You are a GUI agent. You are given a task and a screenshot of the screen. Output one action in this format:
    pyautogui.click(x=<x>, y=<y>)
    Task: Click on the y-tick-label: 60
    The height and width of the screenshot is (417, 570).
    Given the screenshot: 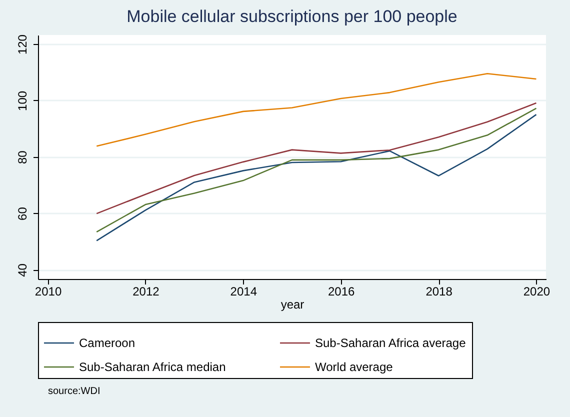 What is the action you would take?
    pyautogui.click(x=23, y=213)
    